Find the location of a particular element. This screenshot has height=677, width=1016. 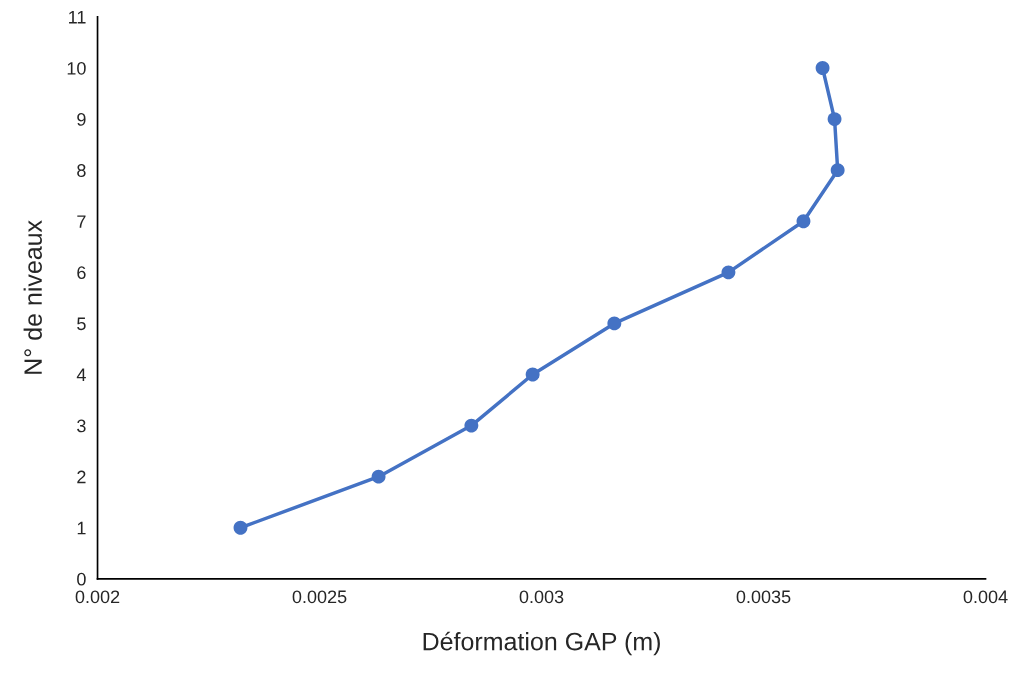

y-axis-title: N° de niveaux is located at coordinates (32, 297).